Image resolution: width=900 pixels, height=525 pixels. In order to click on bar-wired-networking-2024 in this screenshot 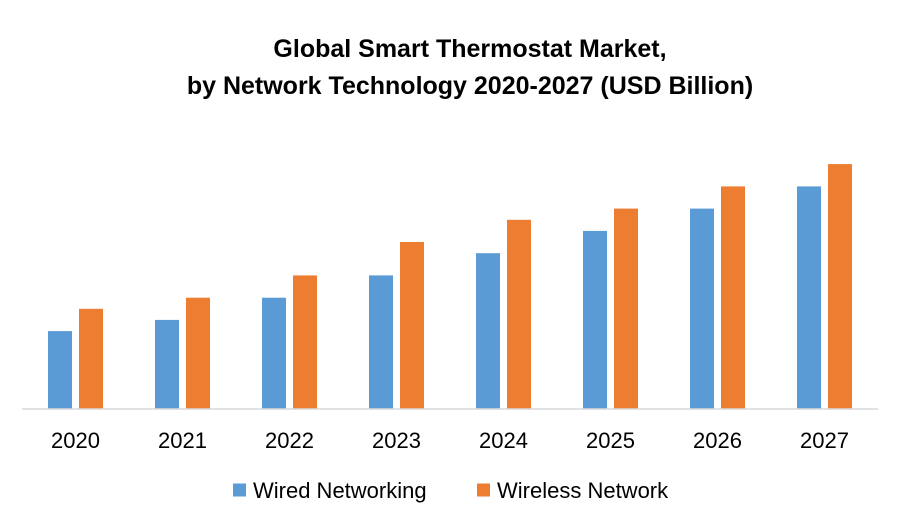, I will do `click(488, 331)`.